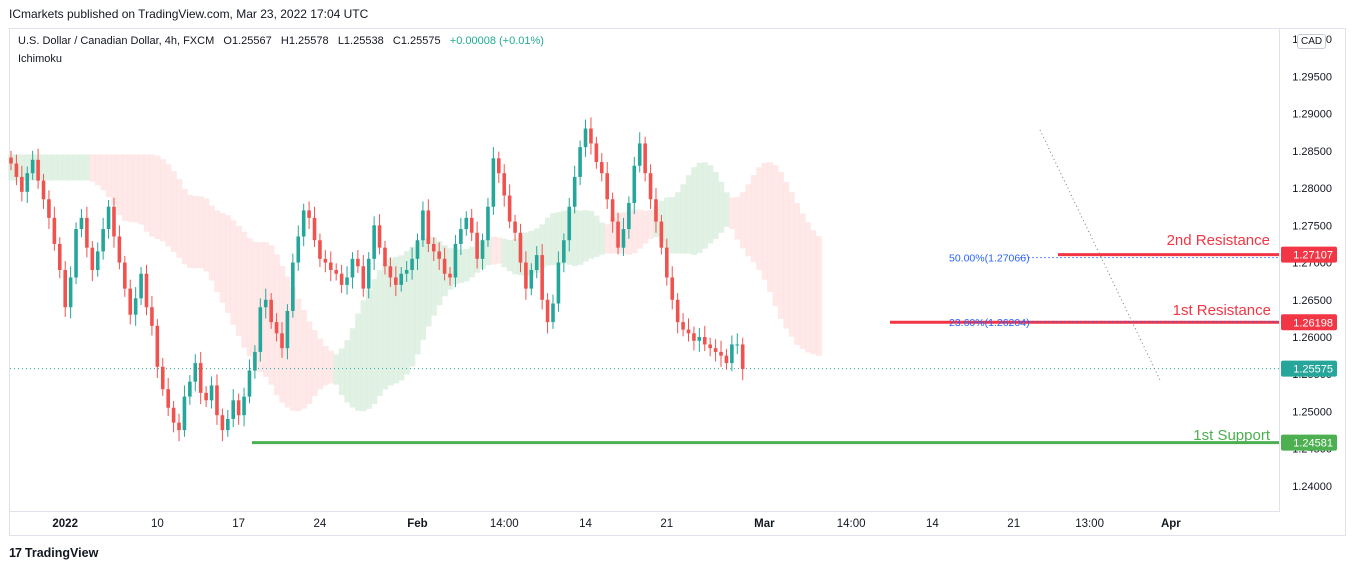  Describe the element at coordinates (585, 524) in the screenshot. I see `time-tick-label: 14` at that location.